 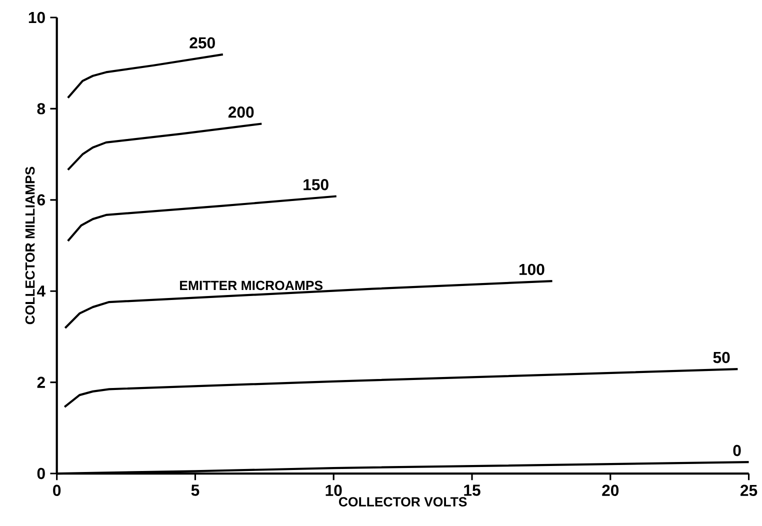 I want to click on x-tick-label: 10, so click(x=334, y=490).